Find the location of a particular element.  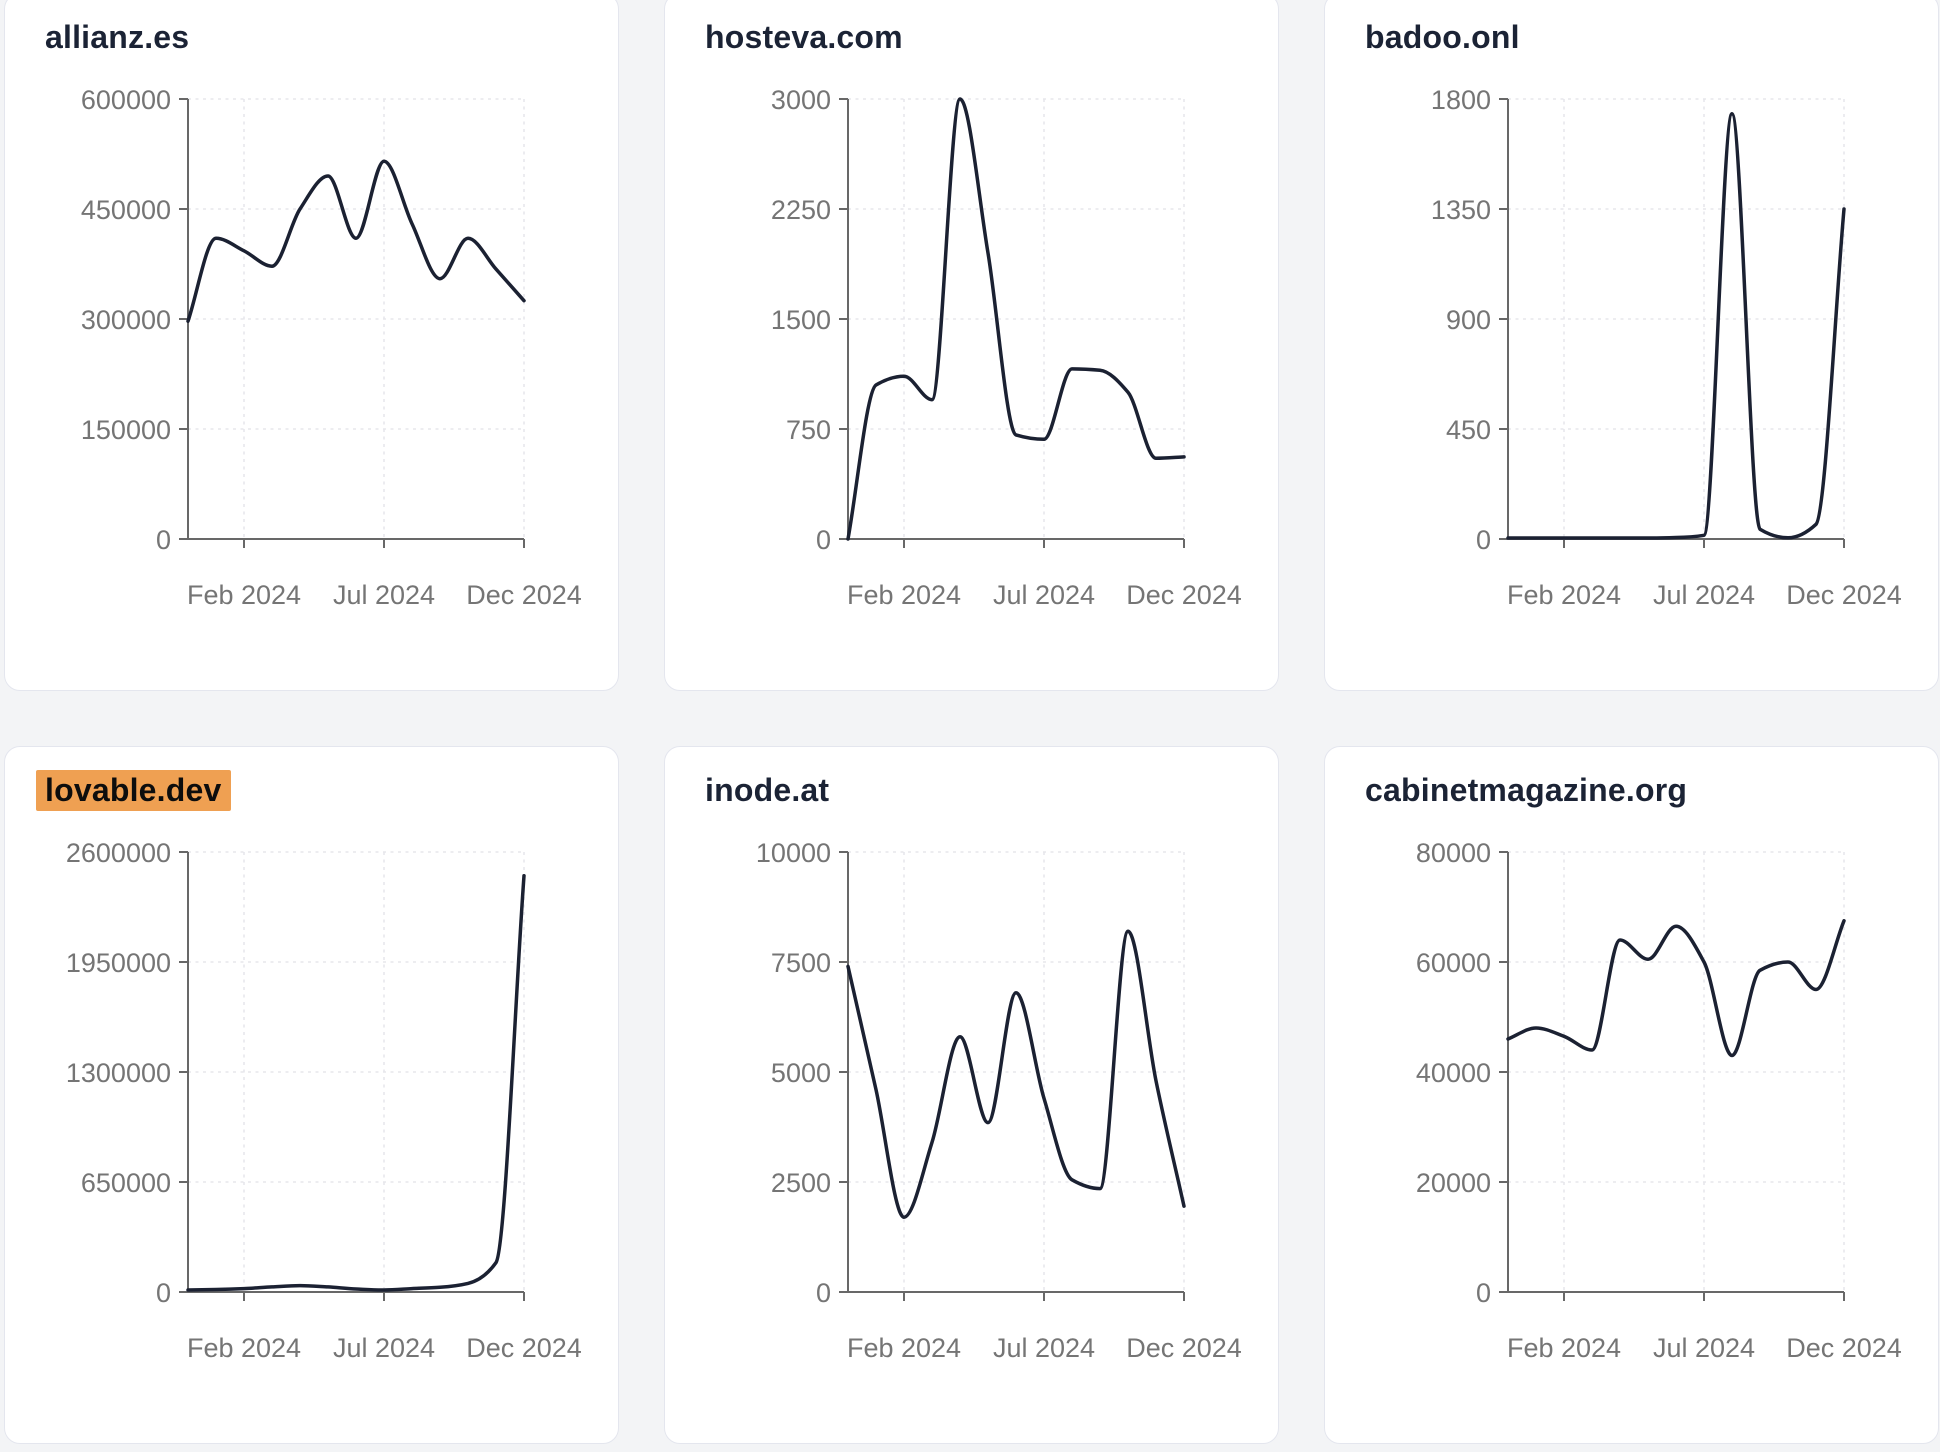

y-tick-label: 80000 is located at coordinates (1453, 853).